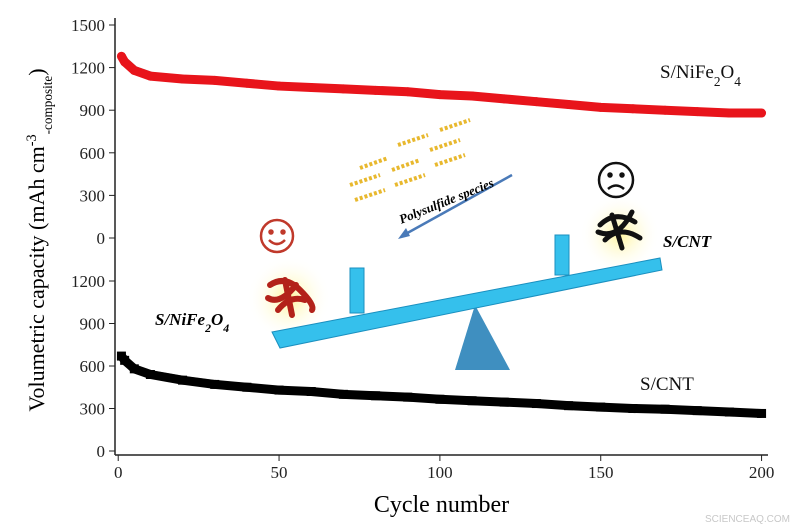  What do you see at coordinates (410, 160) in the screenshot?
I see `polysulfide-chains` at bounding box center [410, 160].